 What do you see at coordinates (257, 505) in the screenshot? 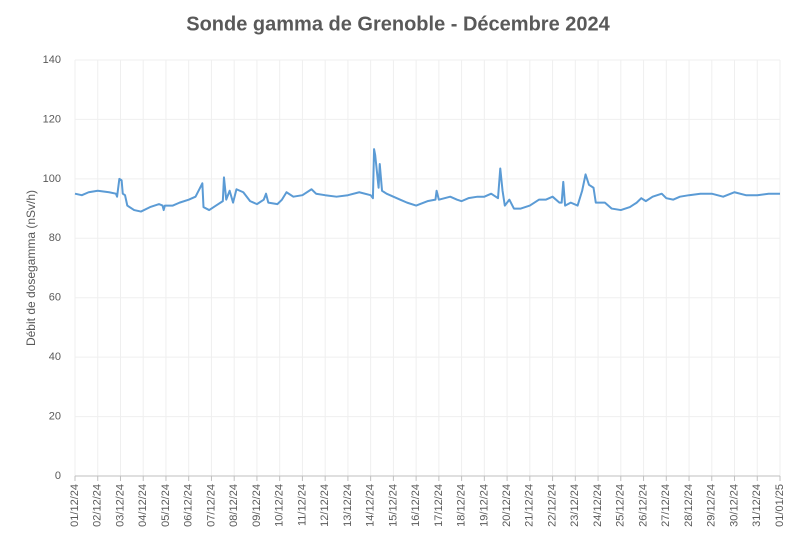
I see `x-tick-label: 09/12/24` at bounding box center [257, 505].